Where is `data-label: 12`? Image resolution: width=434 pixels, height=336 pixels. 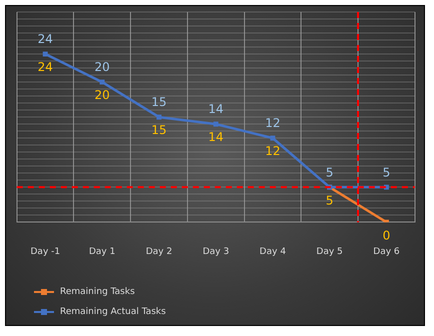 data-label: 12 is located at coordinates (272, 151).